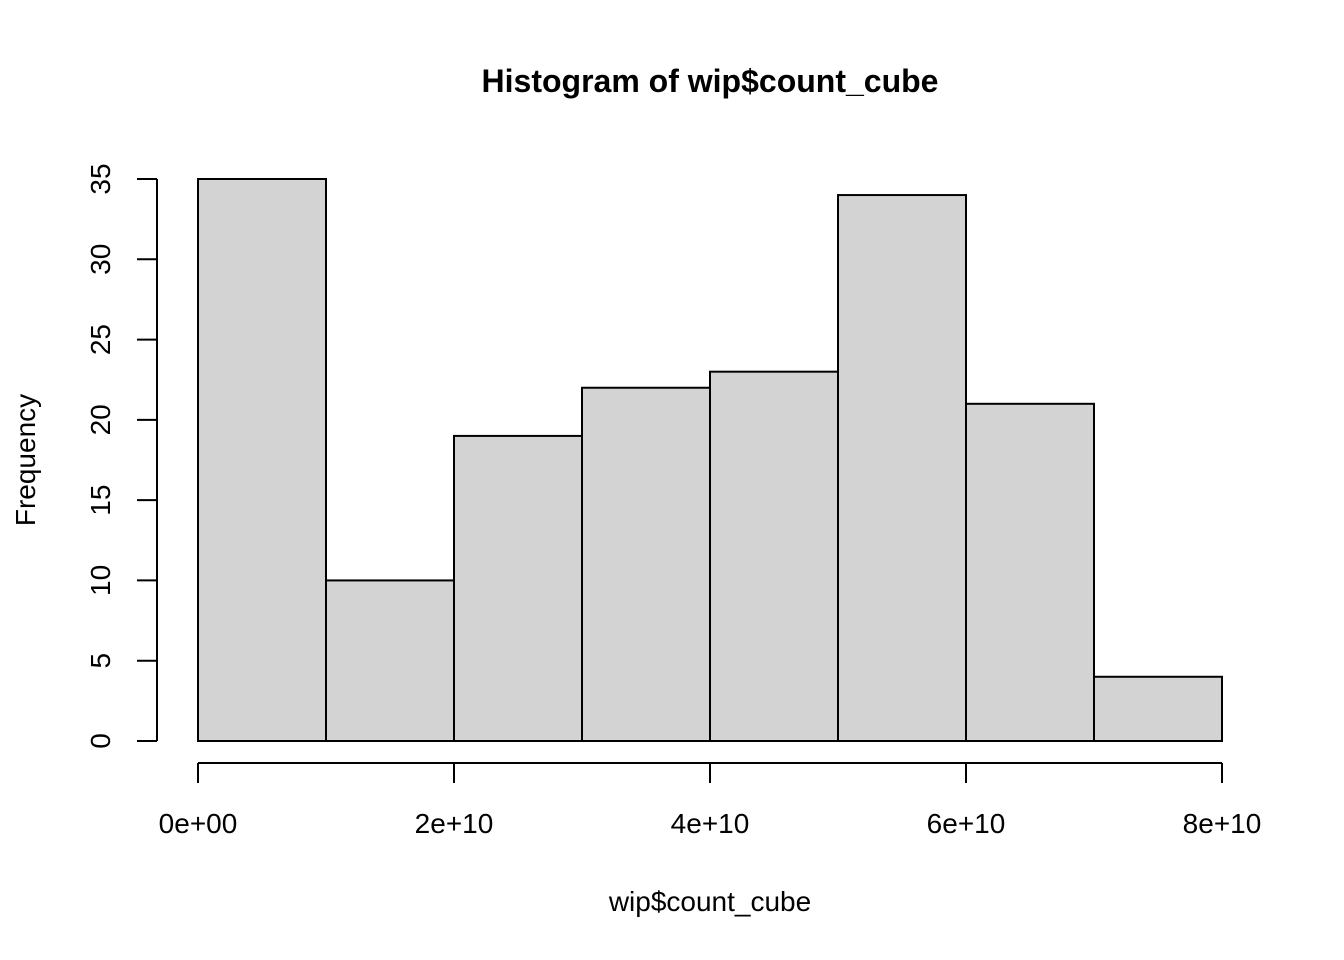  I want to click on y-axis-label: Frequency, so click(25, 460).